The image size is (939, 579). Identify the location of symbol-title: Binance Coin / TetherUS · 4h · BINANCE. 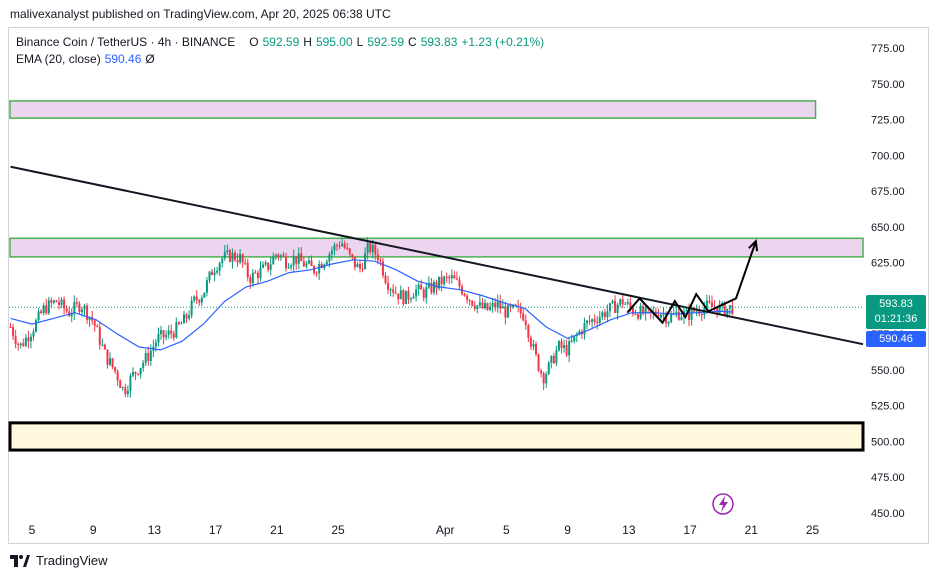
(126, 42).